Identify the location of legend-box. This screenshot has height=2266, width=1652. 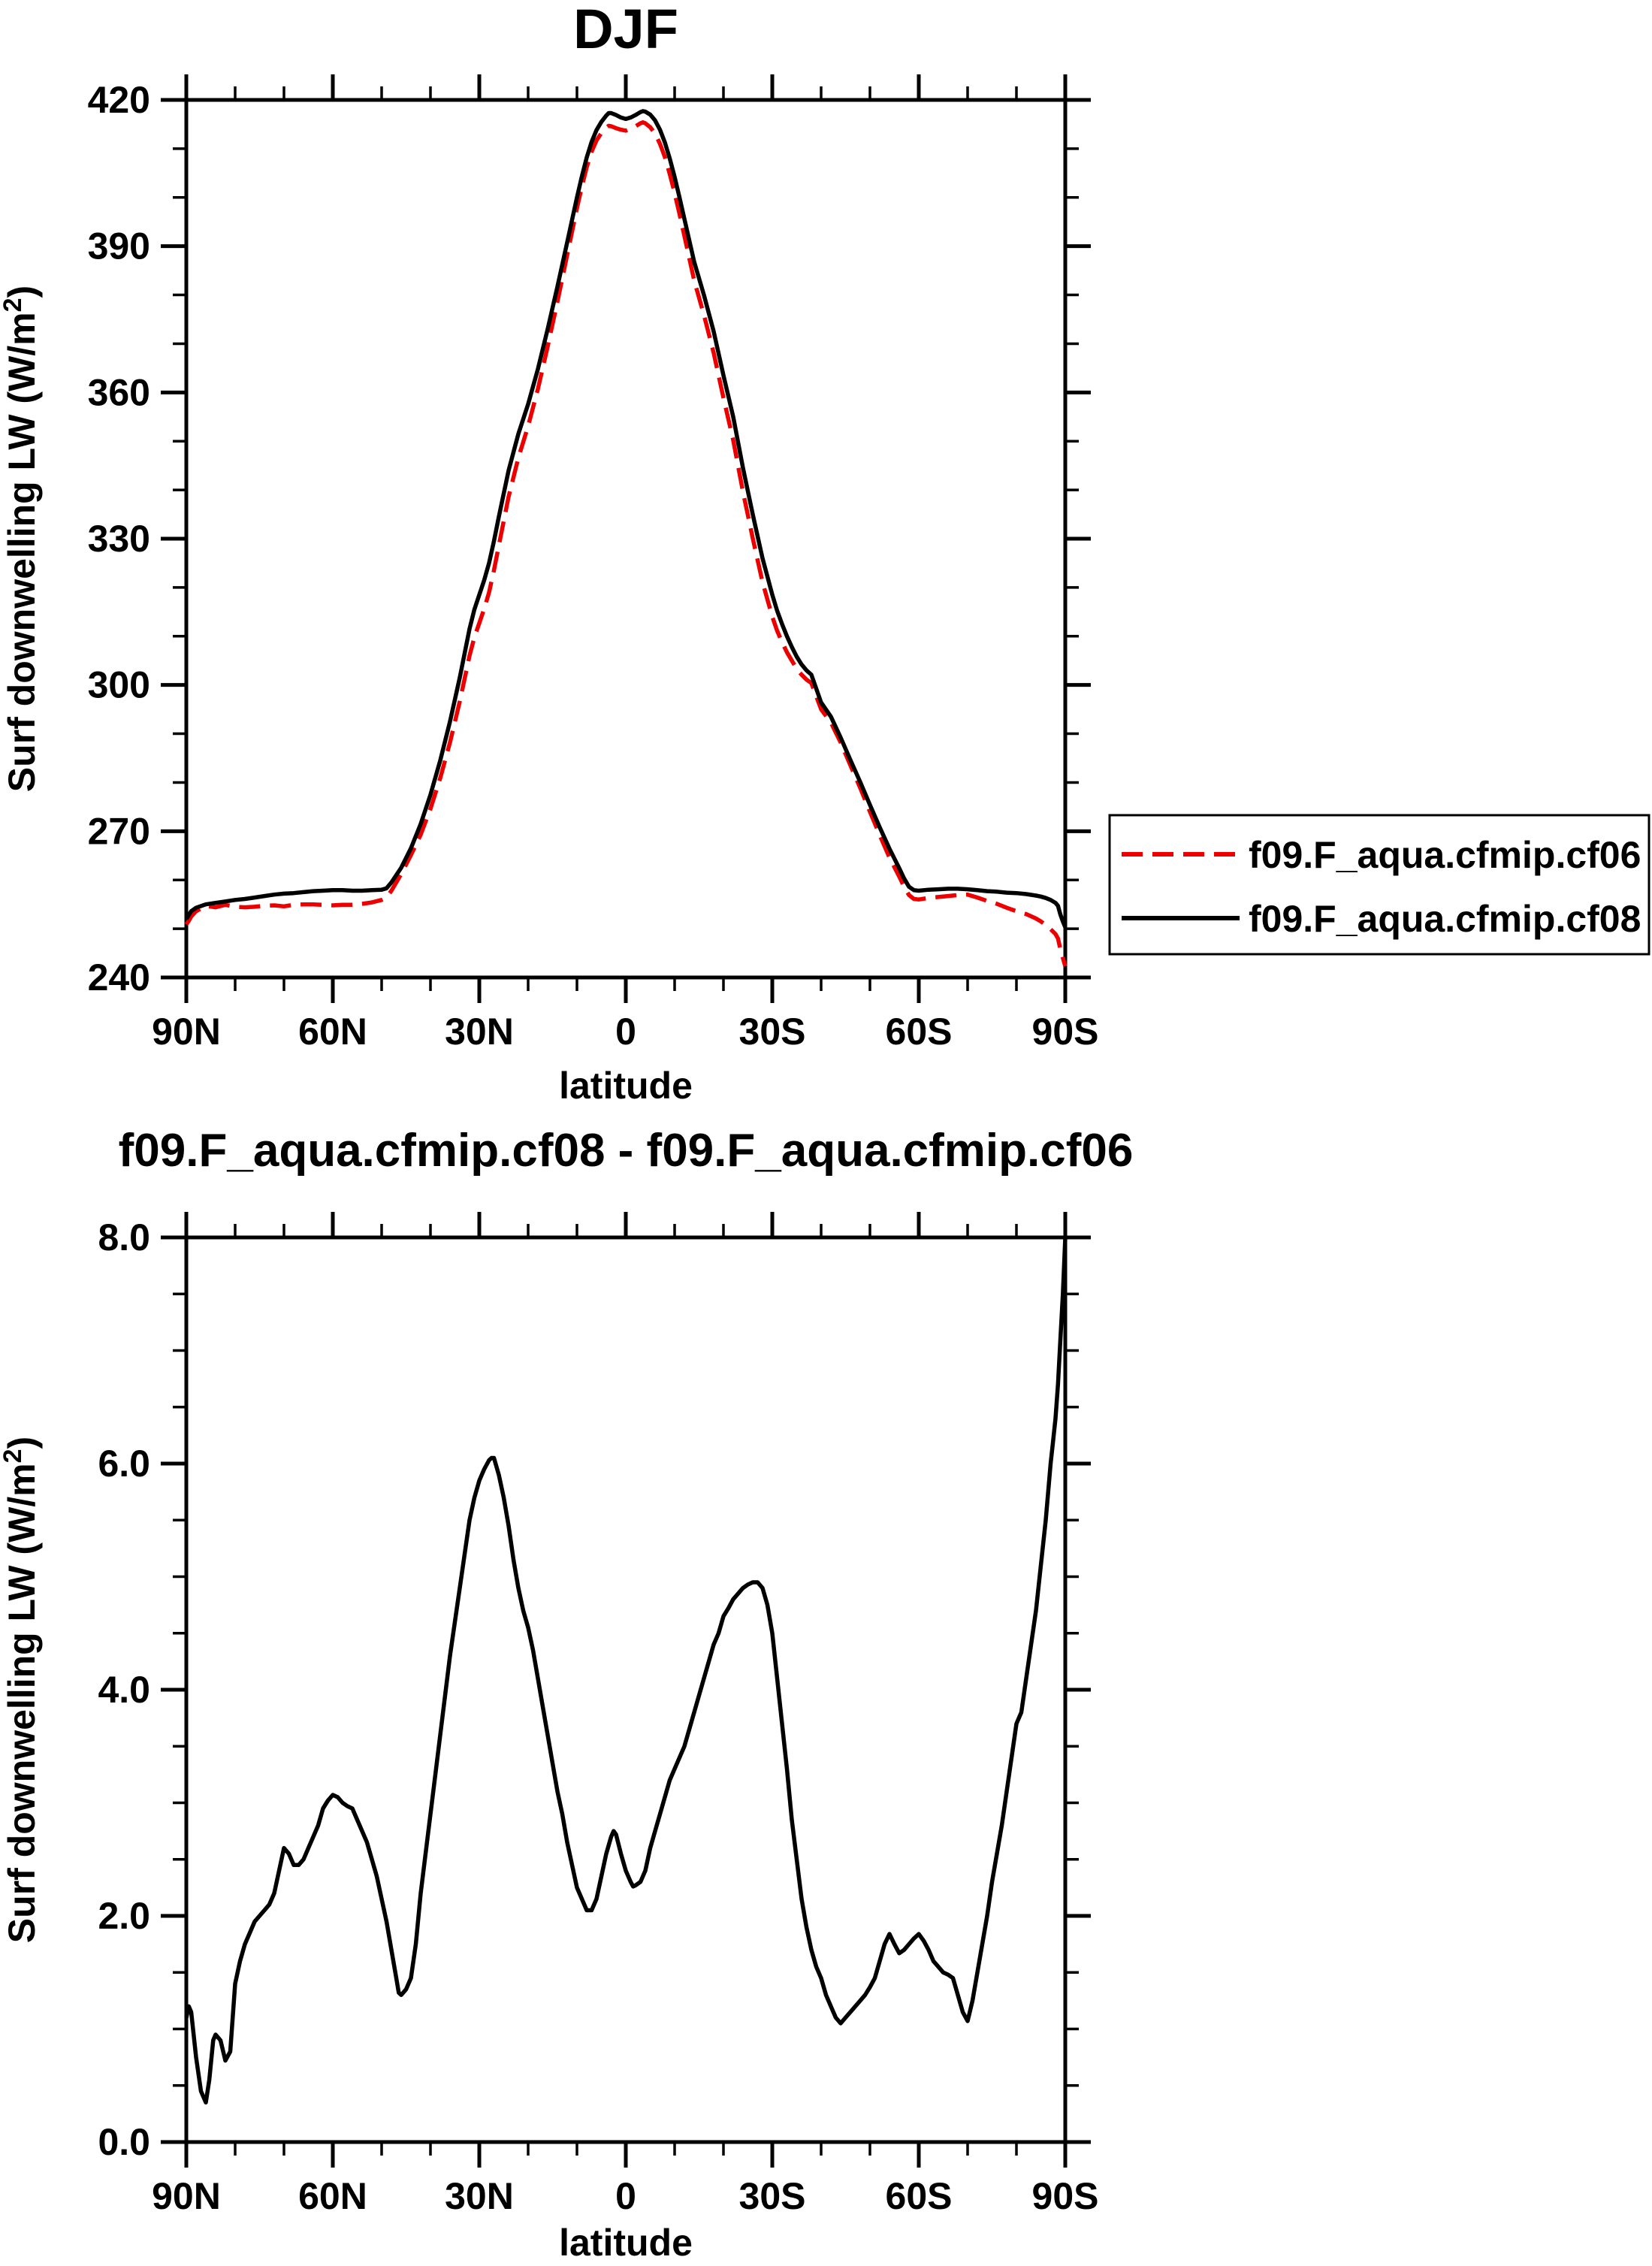
(1379, 885).